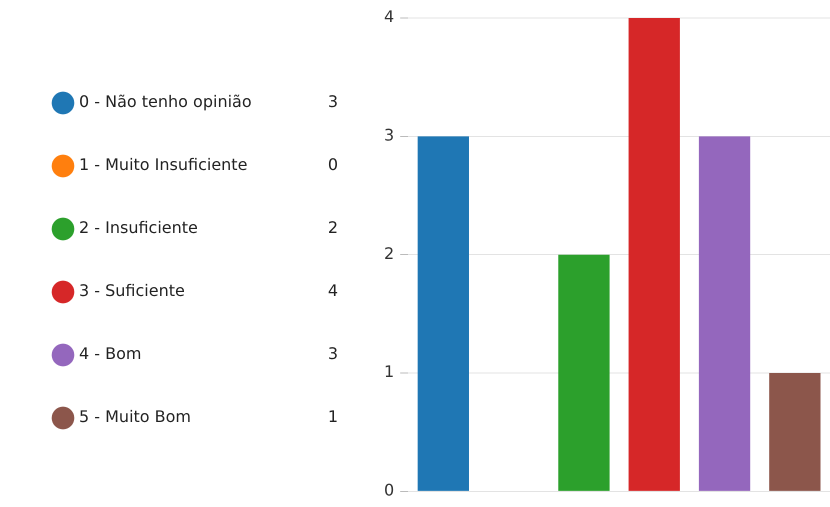 This screenshot has width=830, height=507. What do you see at coordinates (389, 372) in the screenshot?
I see `y-tick-label: 1` at bounding box center [389, 372].